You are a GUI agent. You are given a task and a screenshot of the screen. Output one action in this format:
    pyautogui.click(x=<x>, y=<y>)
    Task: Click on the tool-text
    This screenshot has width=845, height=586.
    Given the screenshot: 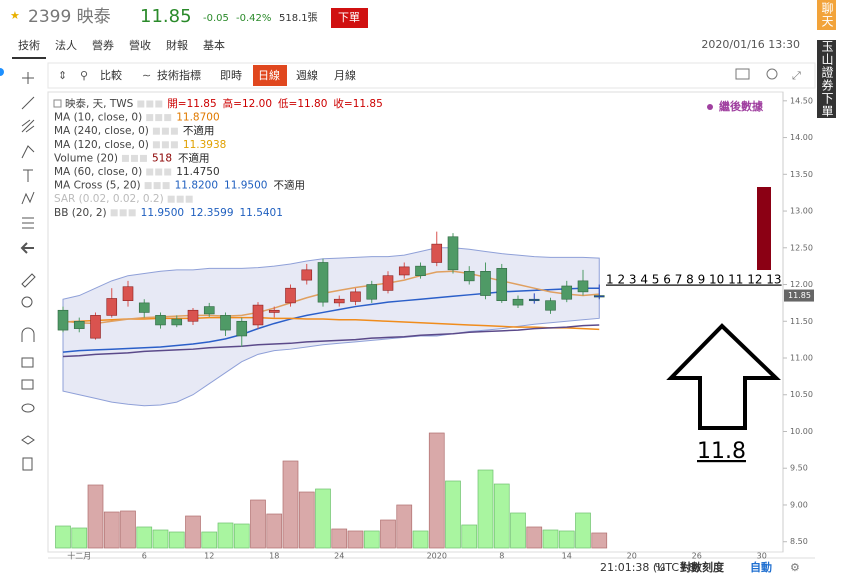 What is the action you would take?
    pyautogui.click(x=28, y=175)
    